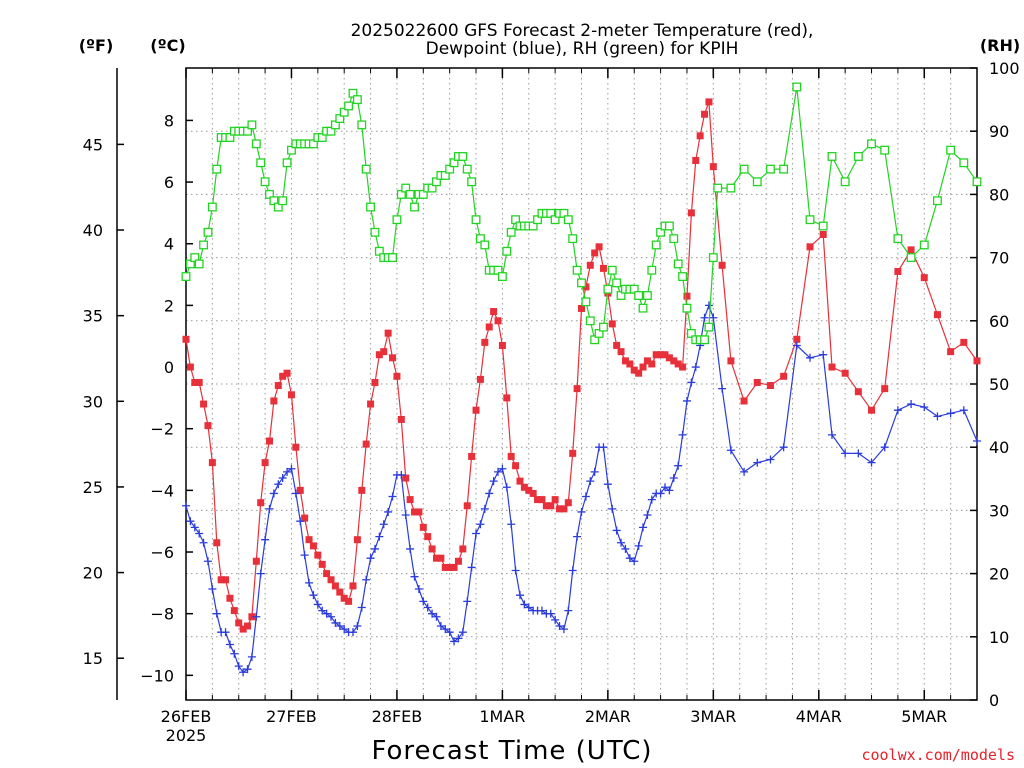 The image size is (1024, 768). Describe the element at coordinates (169, 120) in the screenshot. I see `celsius-tick-label: 8` at that location.